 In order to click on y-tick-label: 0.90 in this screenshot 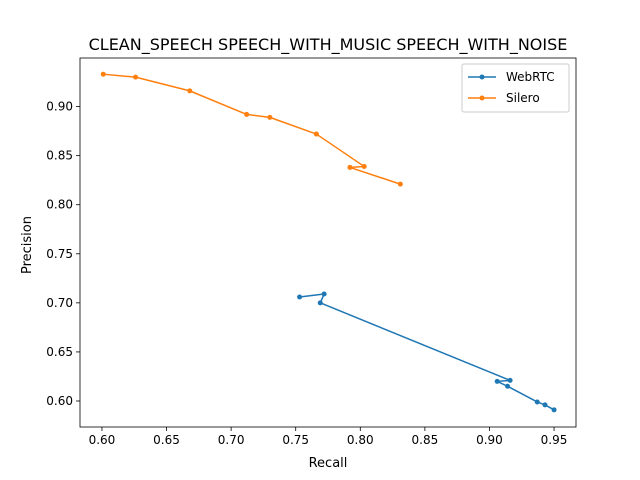, I will do `click(59, 107)`.